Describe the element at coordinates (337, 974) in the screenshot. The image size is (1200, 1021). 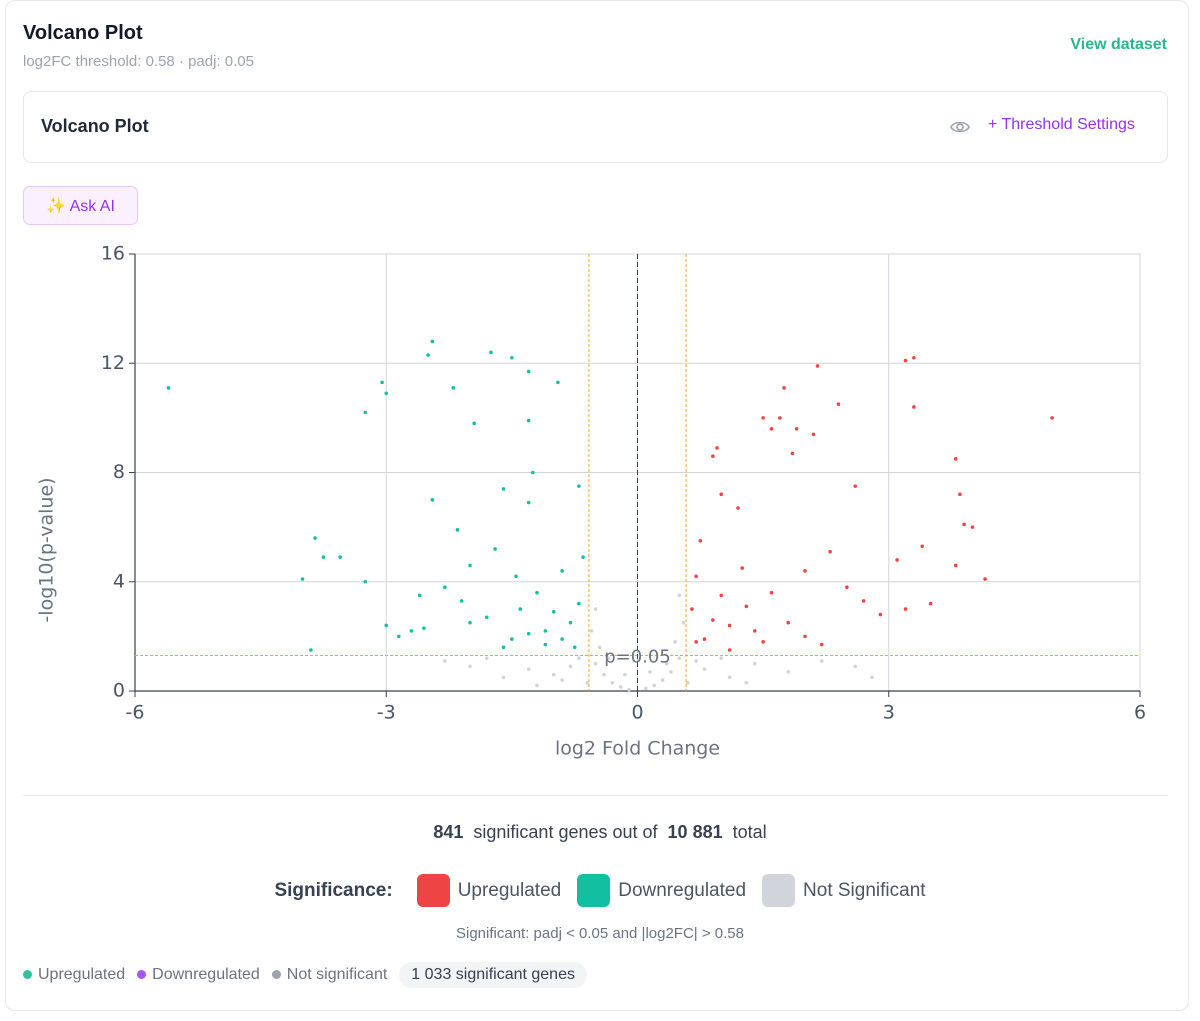
I see `legend-label: Not significant` at that location.